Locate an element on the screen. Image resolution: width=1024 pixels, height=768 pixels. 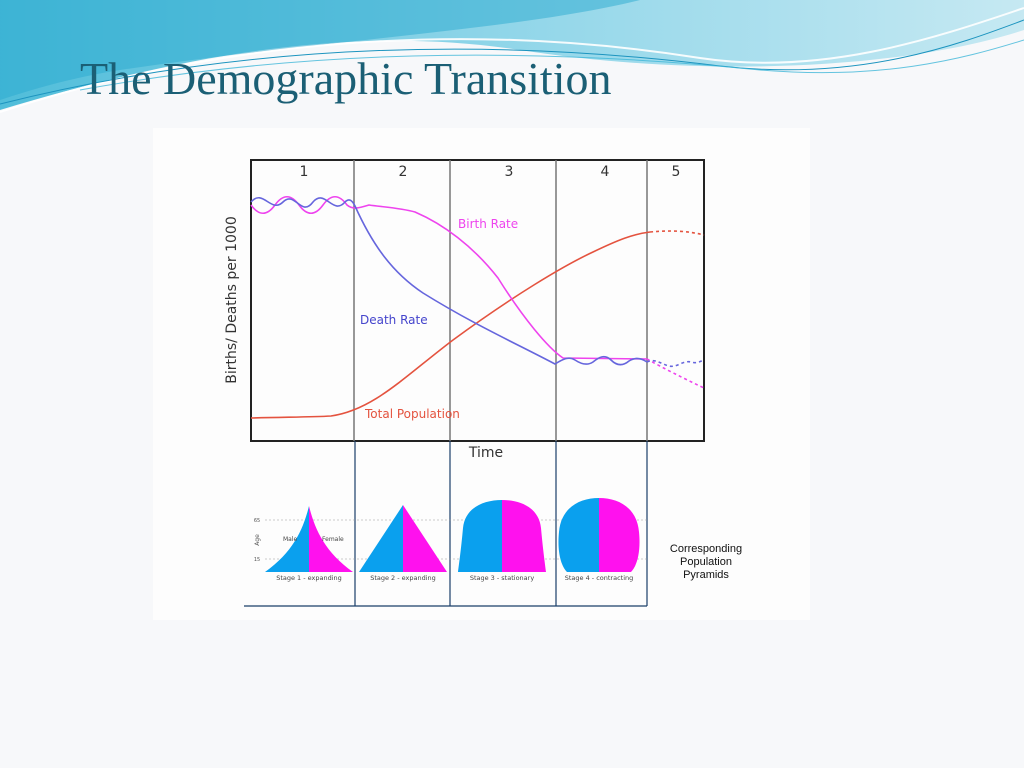
stage-label-5: 5 is located at coordinates (676, 172).